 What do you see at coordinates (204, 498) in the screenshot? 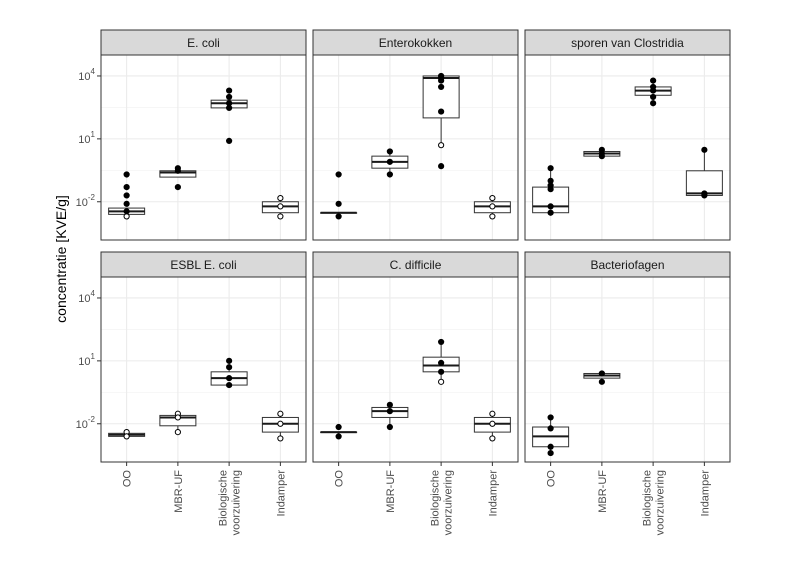
I see `x-axis-col-1: OO MBR-UF Biologische voorzuivering Indamper` at bounding box center [204, 498].